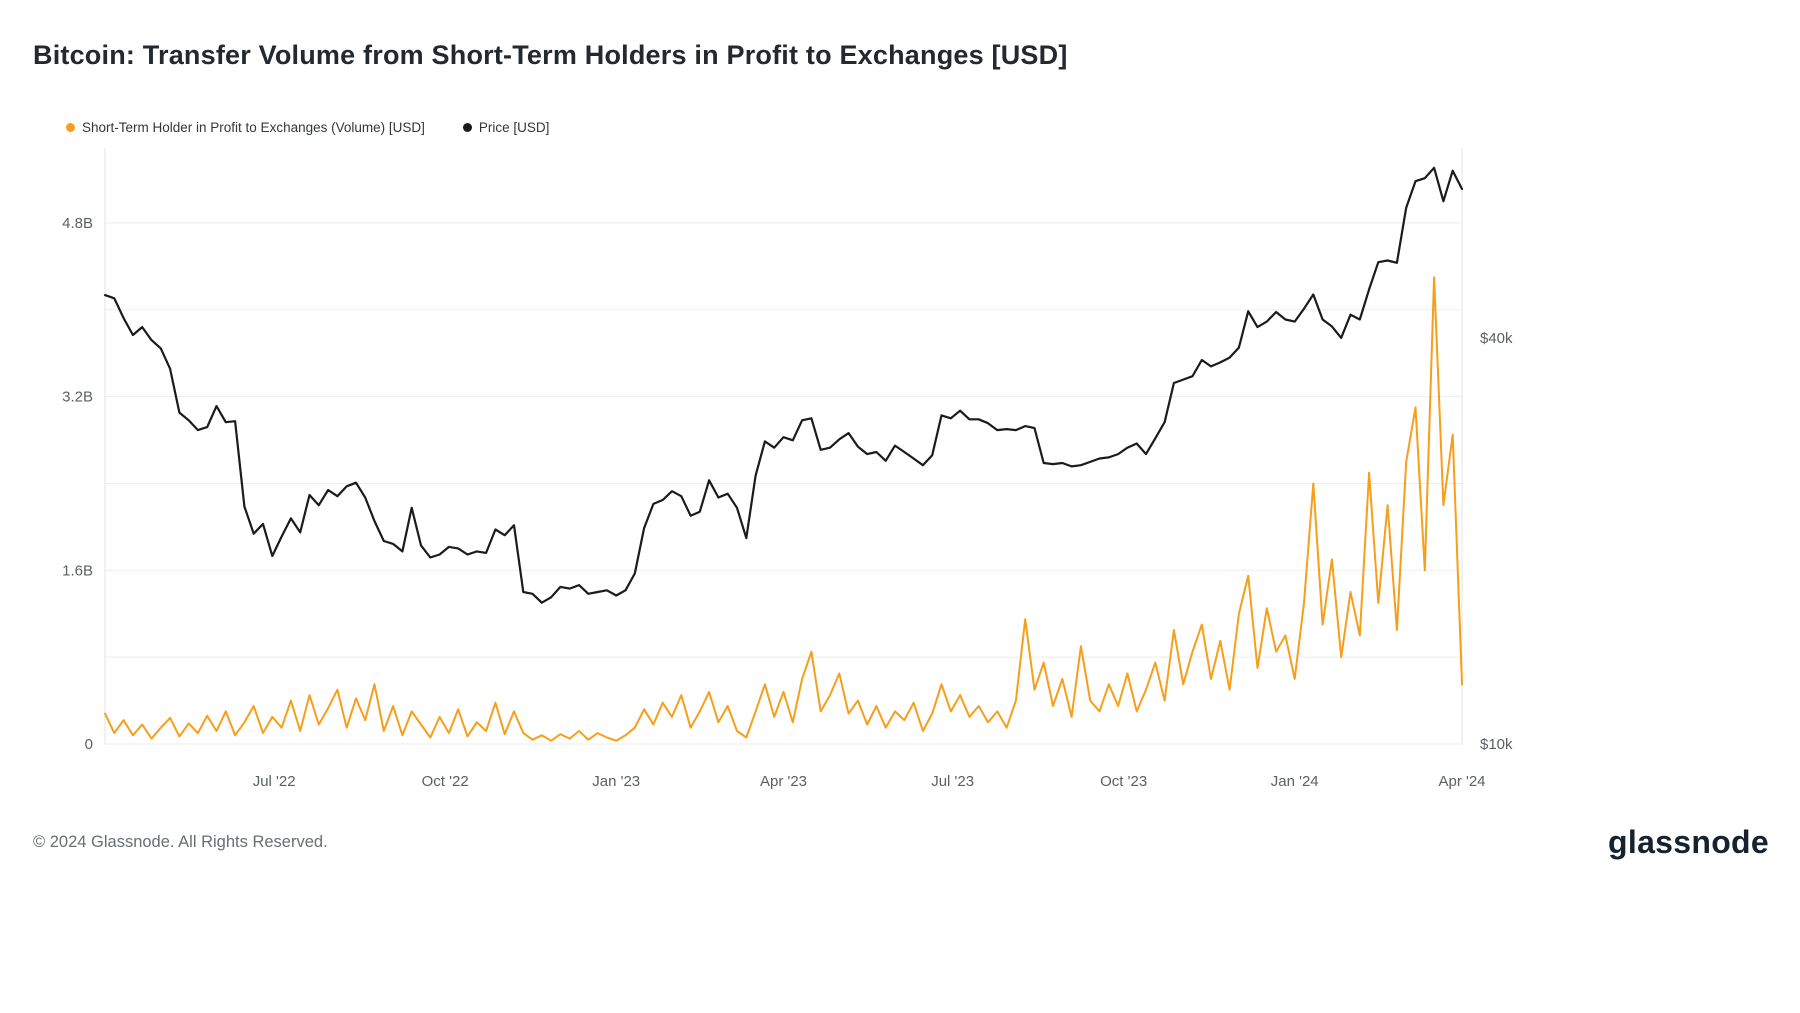 The width and height of the screenshot is (1800, 1013). I want to click on legend-item-price: Price [USD], so click(506, 127).